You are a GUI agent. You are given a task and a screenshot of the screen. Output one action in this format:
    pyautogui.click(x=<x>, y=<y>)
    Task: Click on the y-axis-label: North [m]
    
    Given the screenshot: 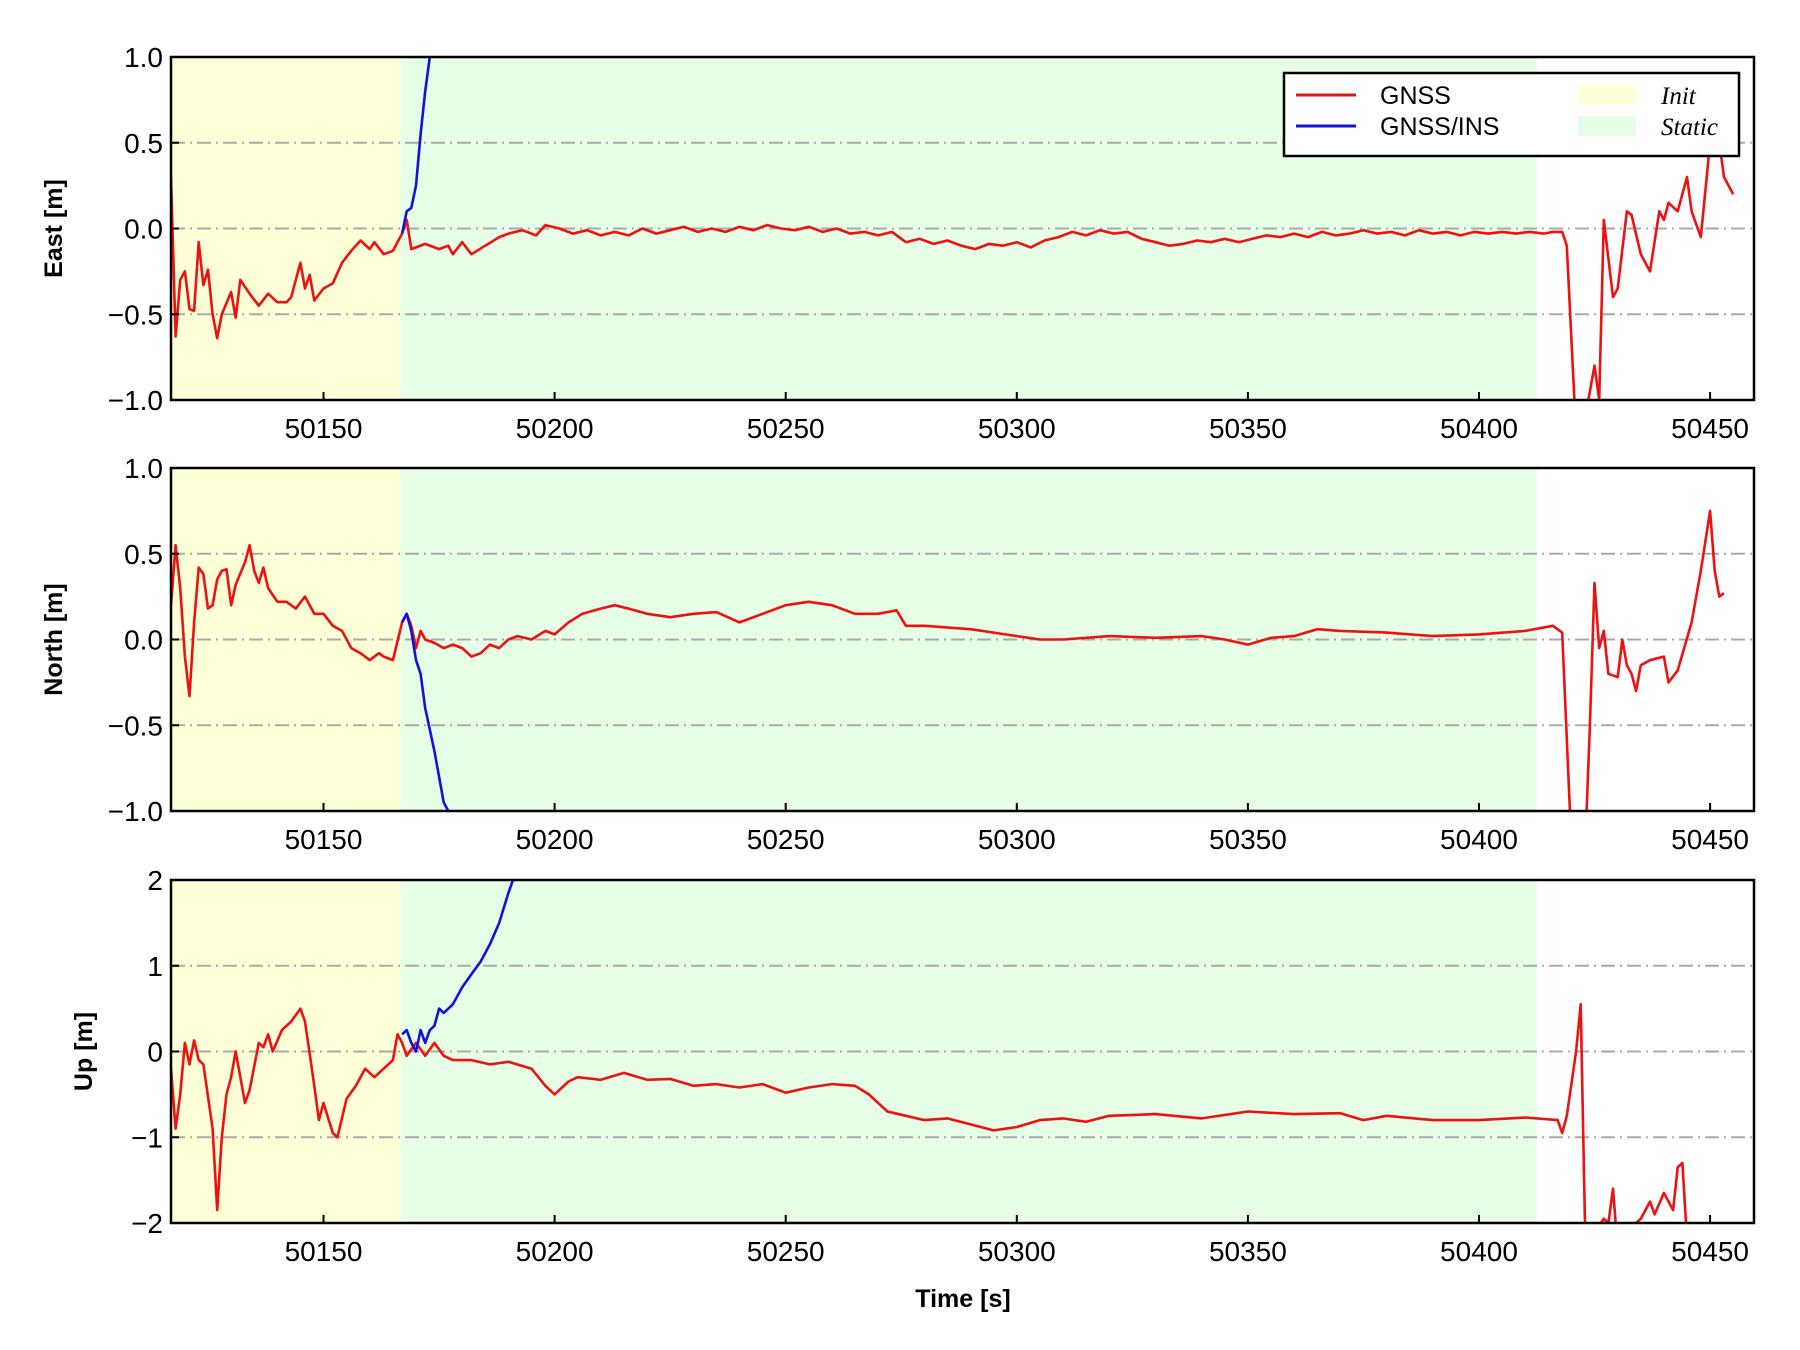 What is the action you would take?
    pyautogui.click(x=54, y=639)
    